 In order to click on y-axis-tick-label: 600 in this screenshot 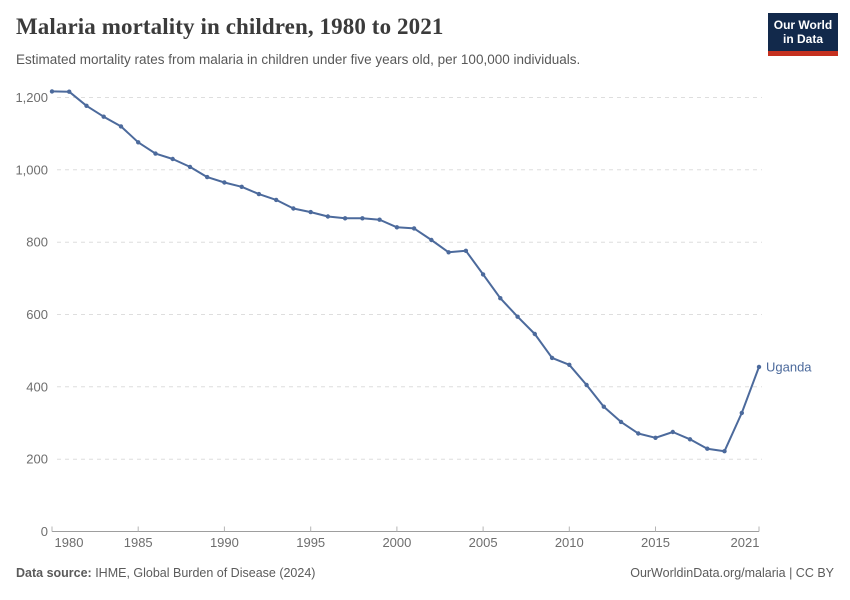, I will do `click(37, 314)`.